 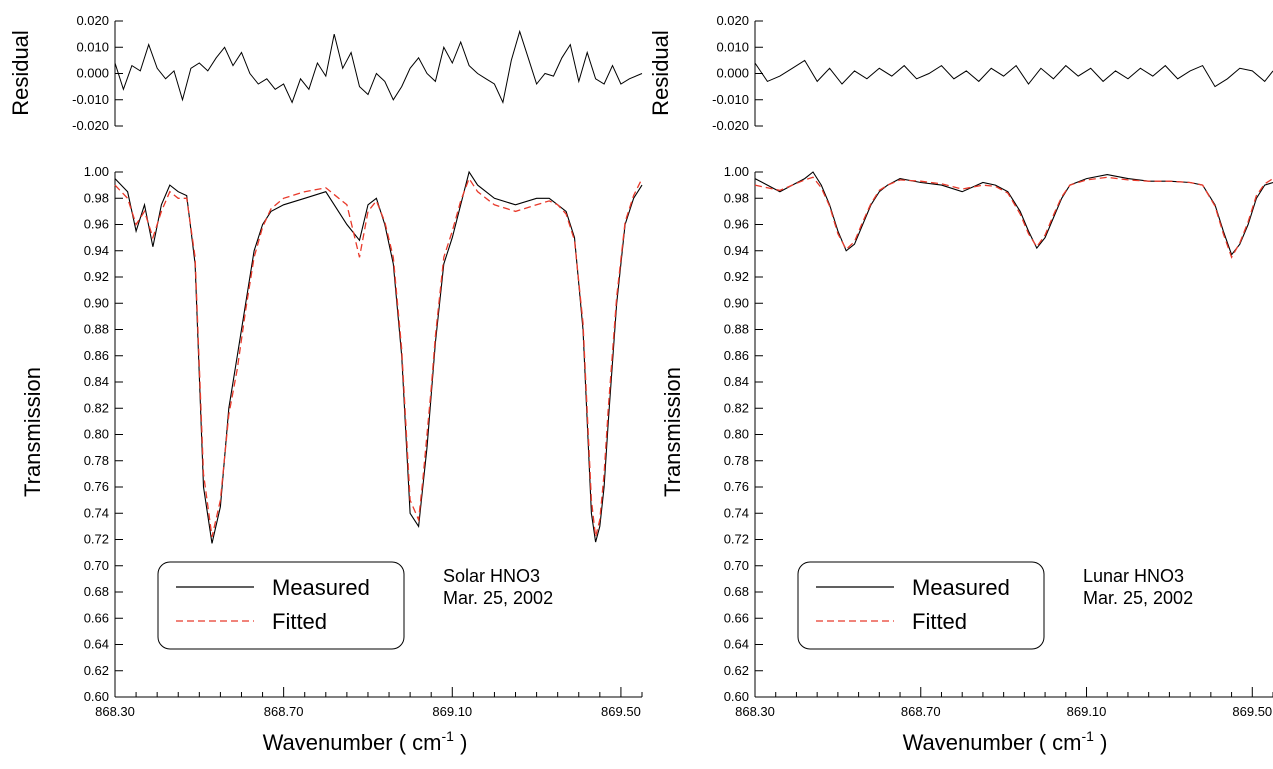 I want to click on series-measured-line, so click(x=1013, y=213).